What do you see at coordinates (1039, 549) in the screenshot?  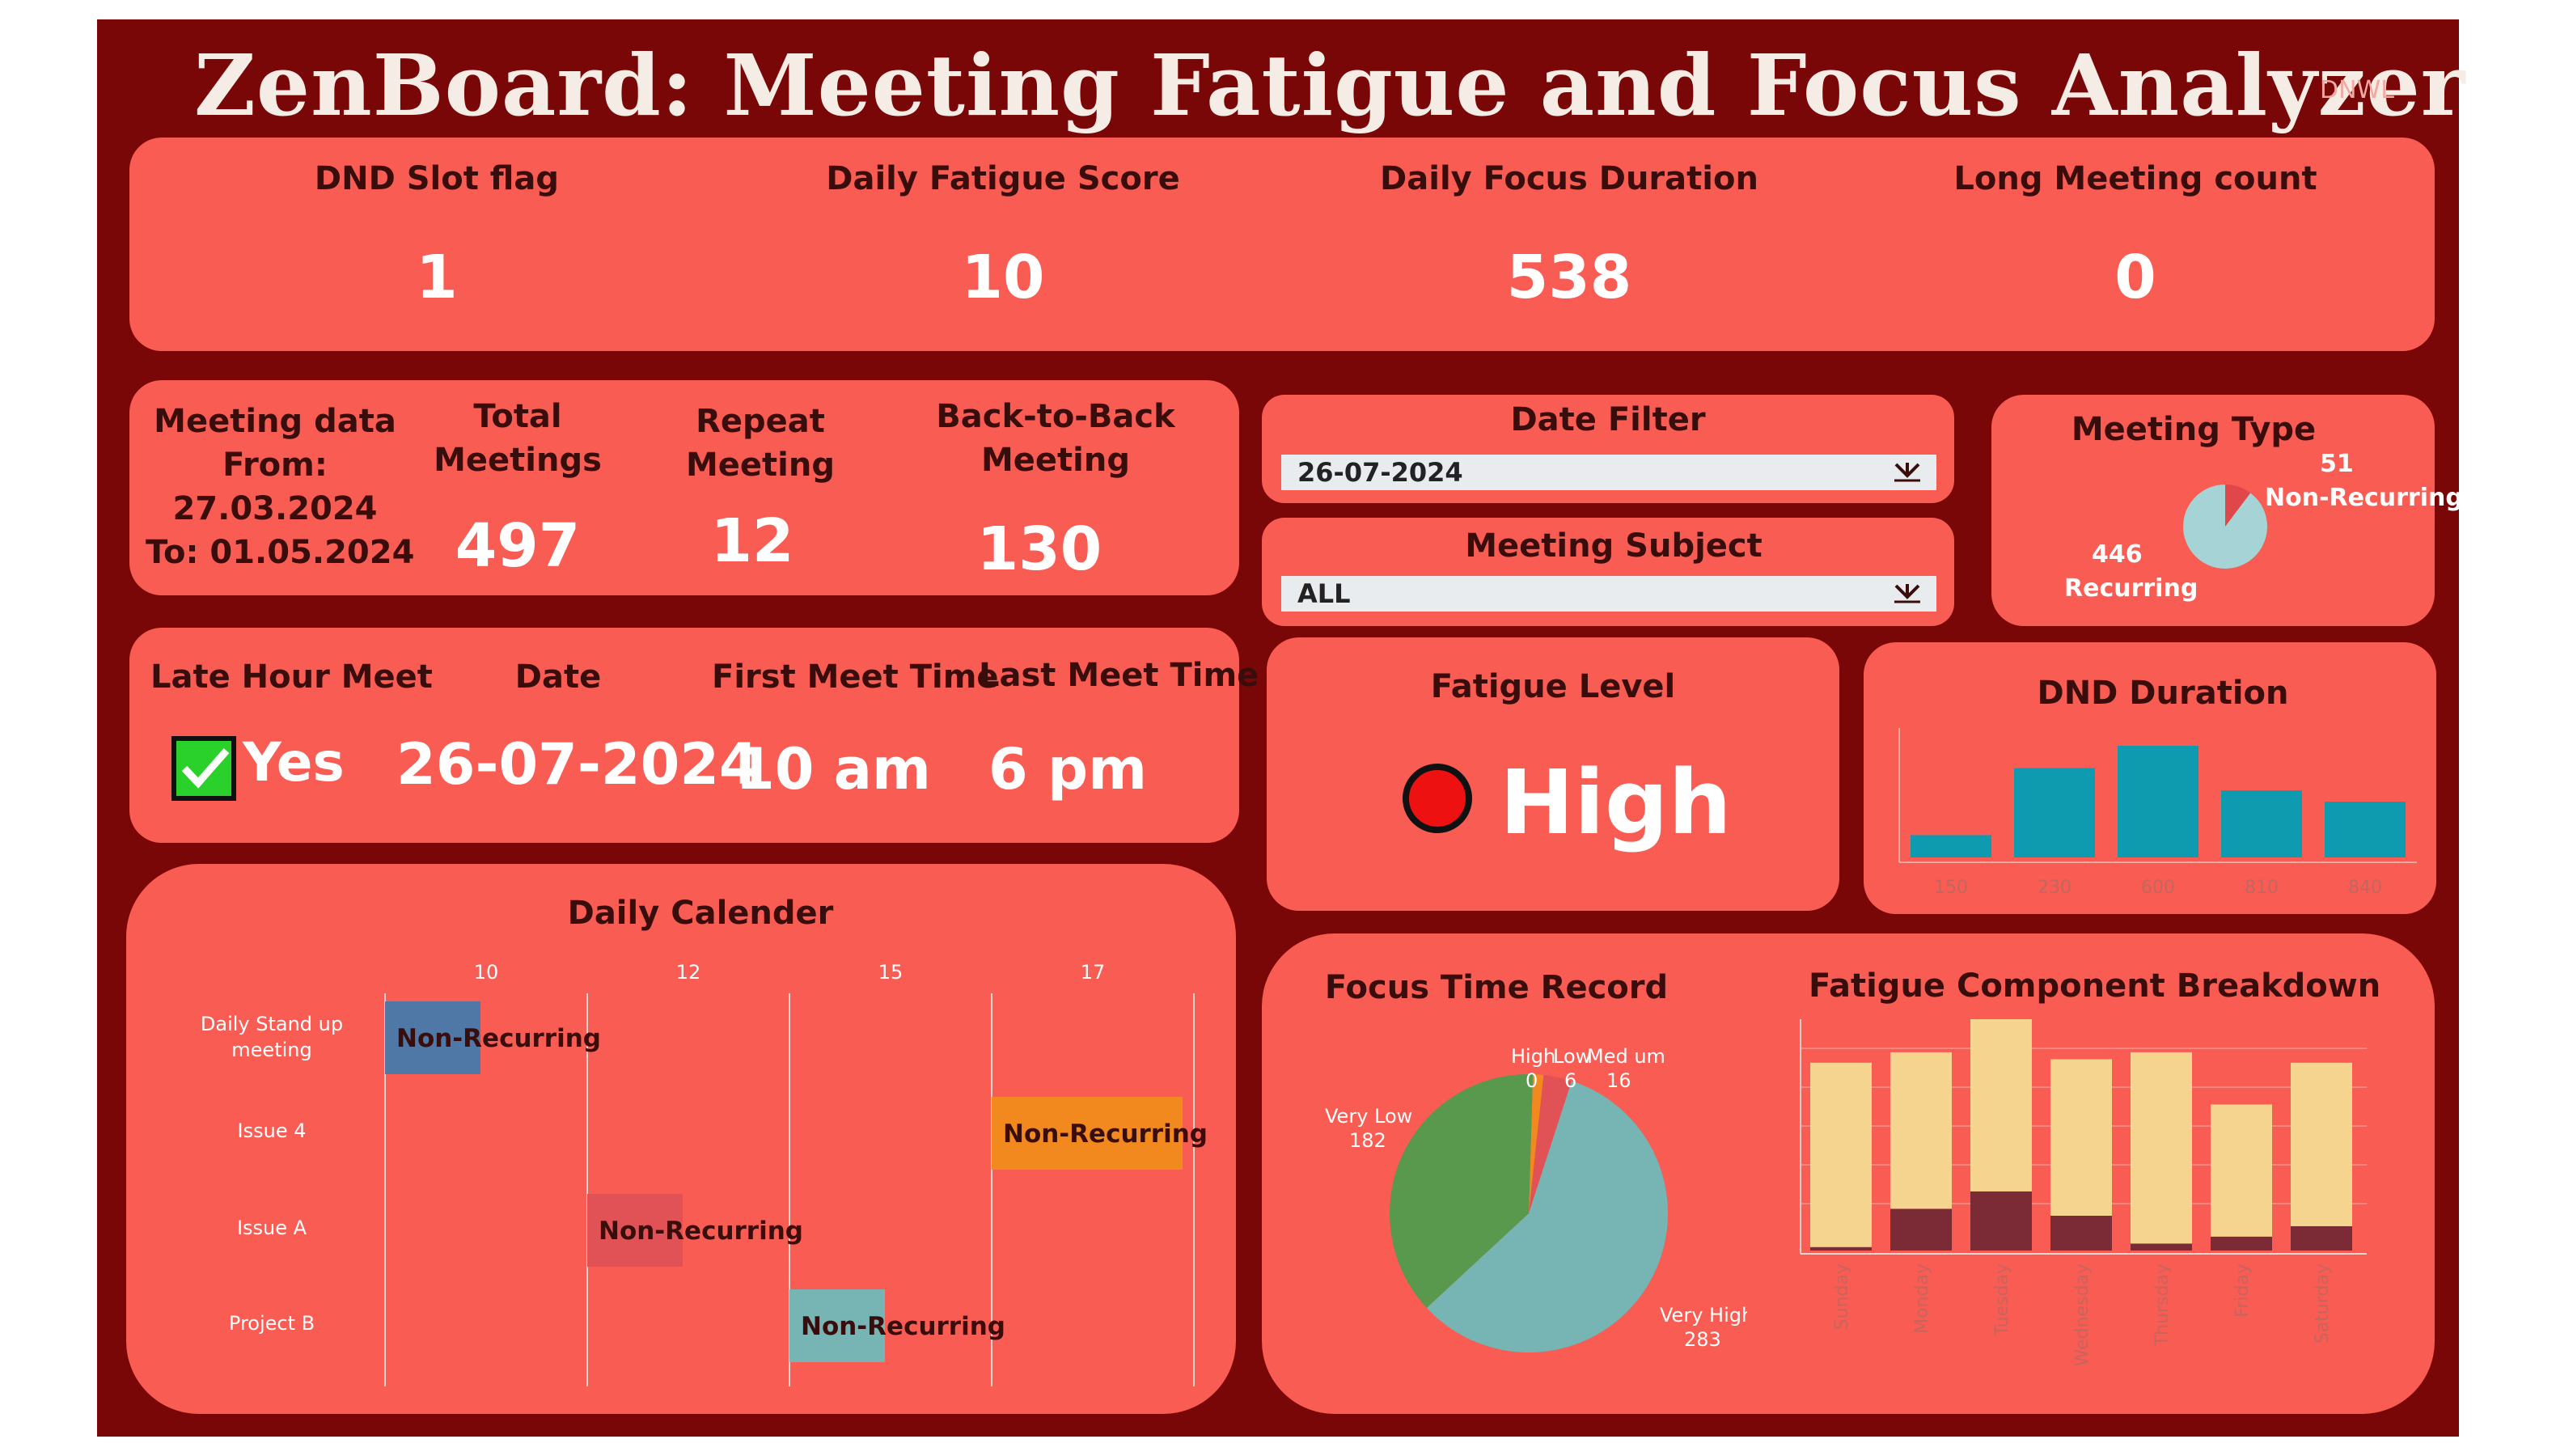 I see `b2b-meeting-value: 130` at bounding box center [1039, 549].